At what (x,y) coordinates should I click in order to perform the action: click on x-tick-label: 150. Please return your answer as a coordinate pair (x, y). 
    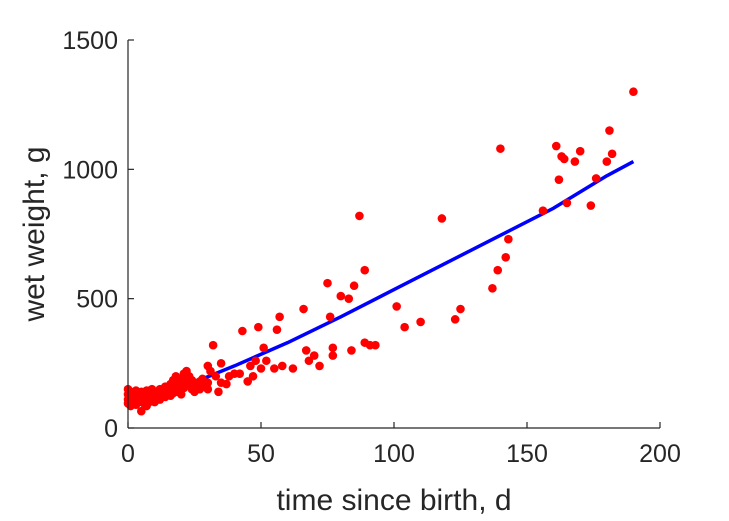
    Looking at the image, I should click on (527, 454).